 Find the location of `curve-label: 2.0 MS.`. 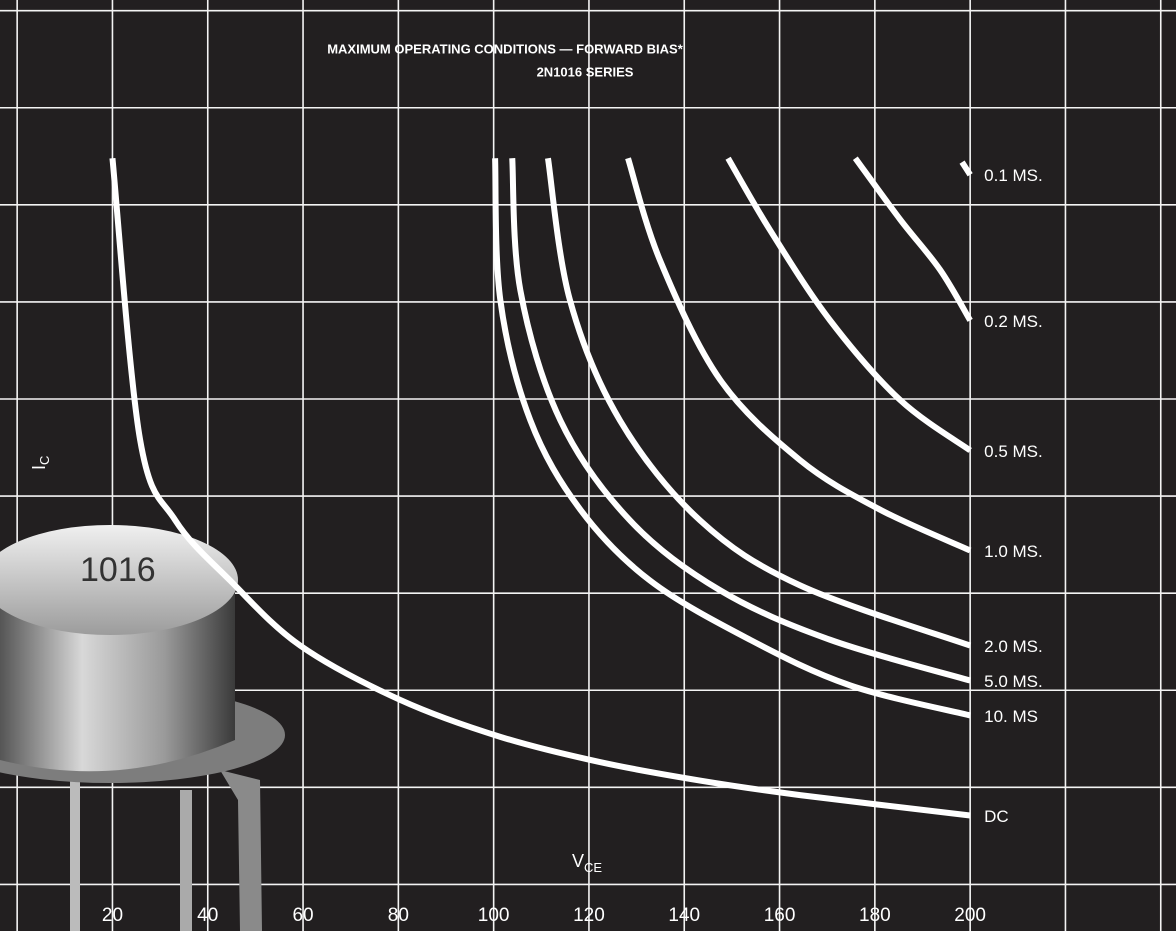

curve-label: 2.0 MS. is located at coordinates (1013, 646).